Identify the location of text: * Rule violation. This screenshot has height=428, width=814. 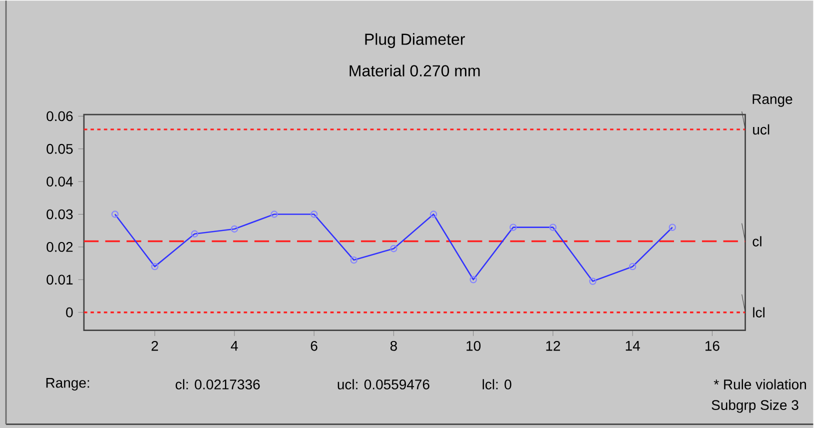
(760, 384).